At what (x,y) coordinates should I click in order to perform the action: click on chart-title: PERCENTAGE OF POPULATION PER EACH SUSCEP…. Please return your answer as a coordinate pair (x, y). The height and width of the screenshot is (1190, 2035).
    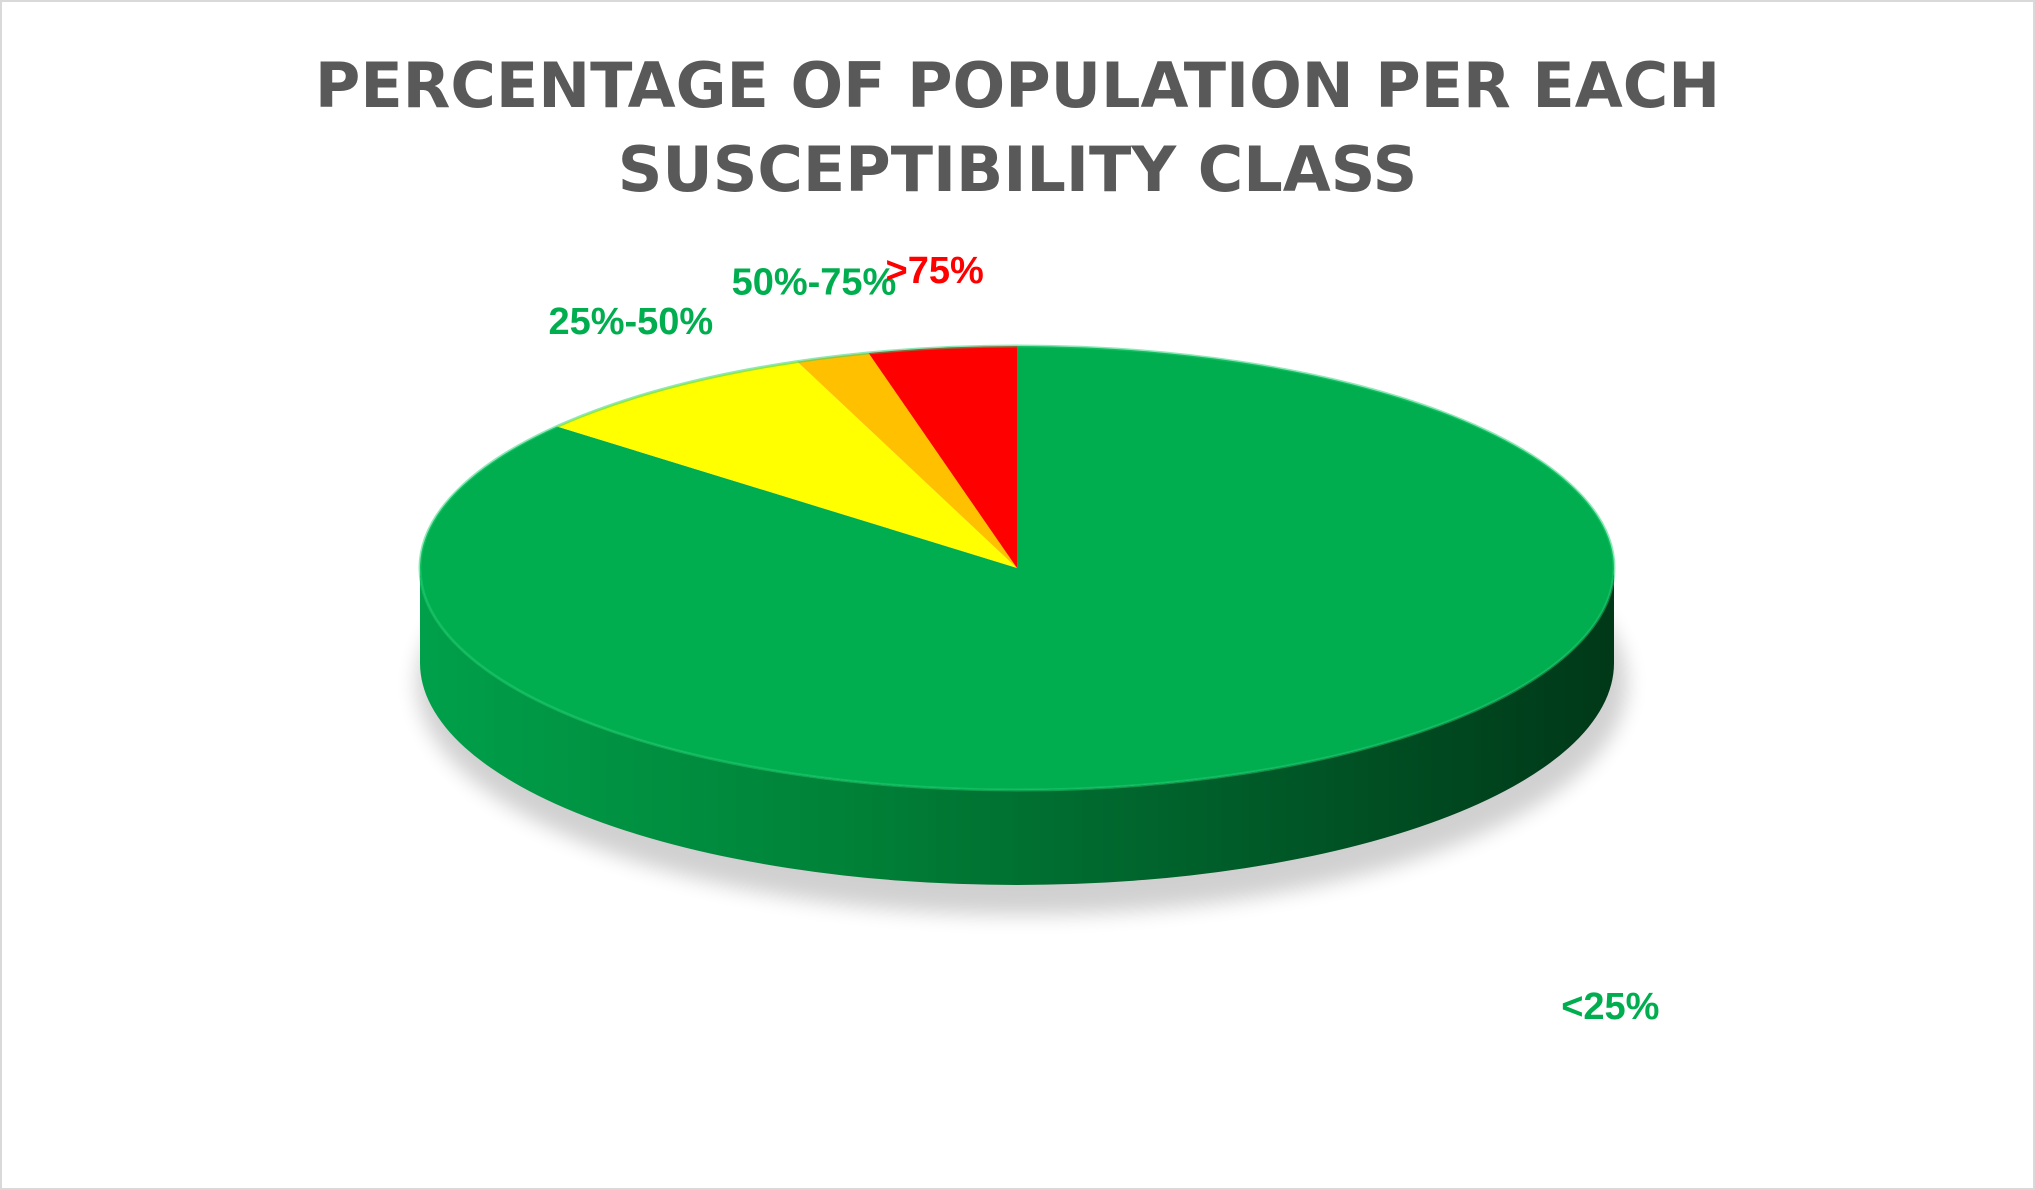
    Looking at the image, I should click on (1017, 128).